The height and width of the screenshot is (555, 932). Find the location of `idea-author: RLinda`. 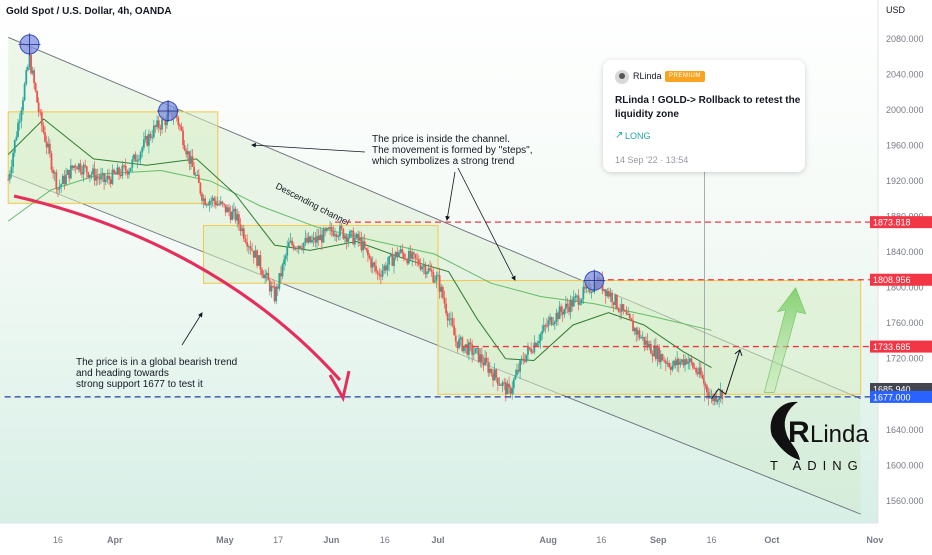

idea-author: RLinda is located at coordinates (647, 76).